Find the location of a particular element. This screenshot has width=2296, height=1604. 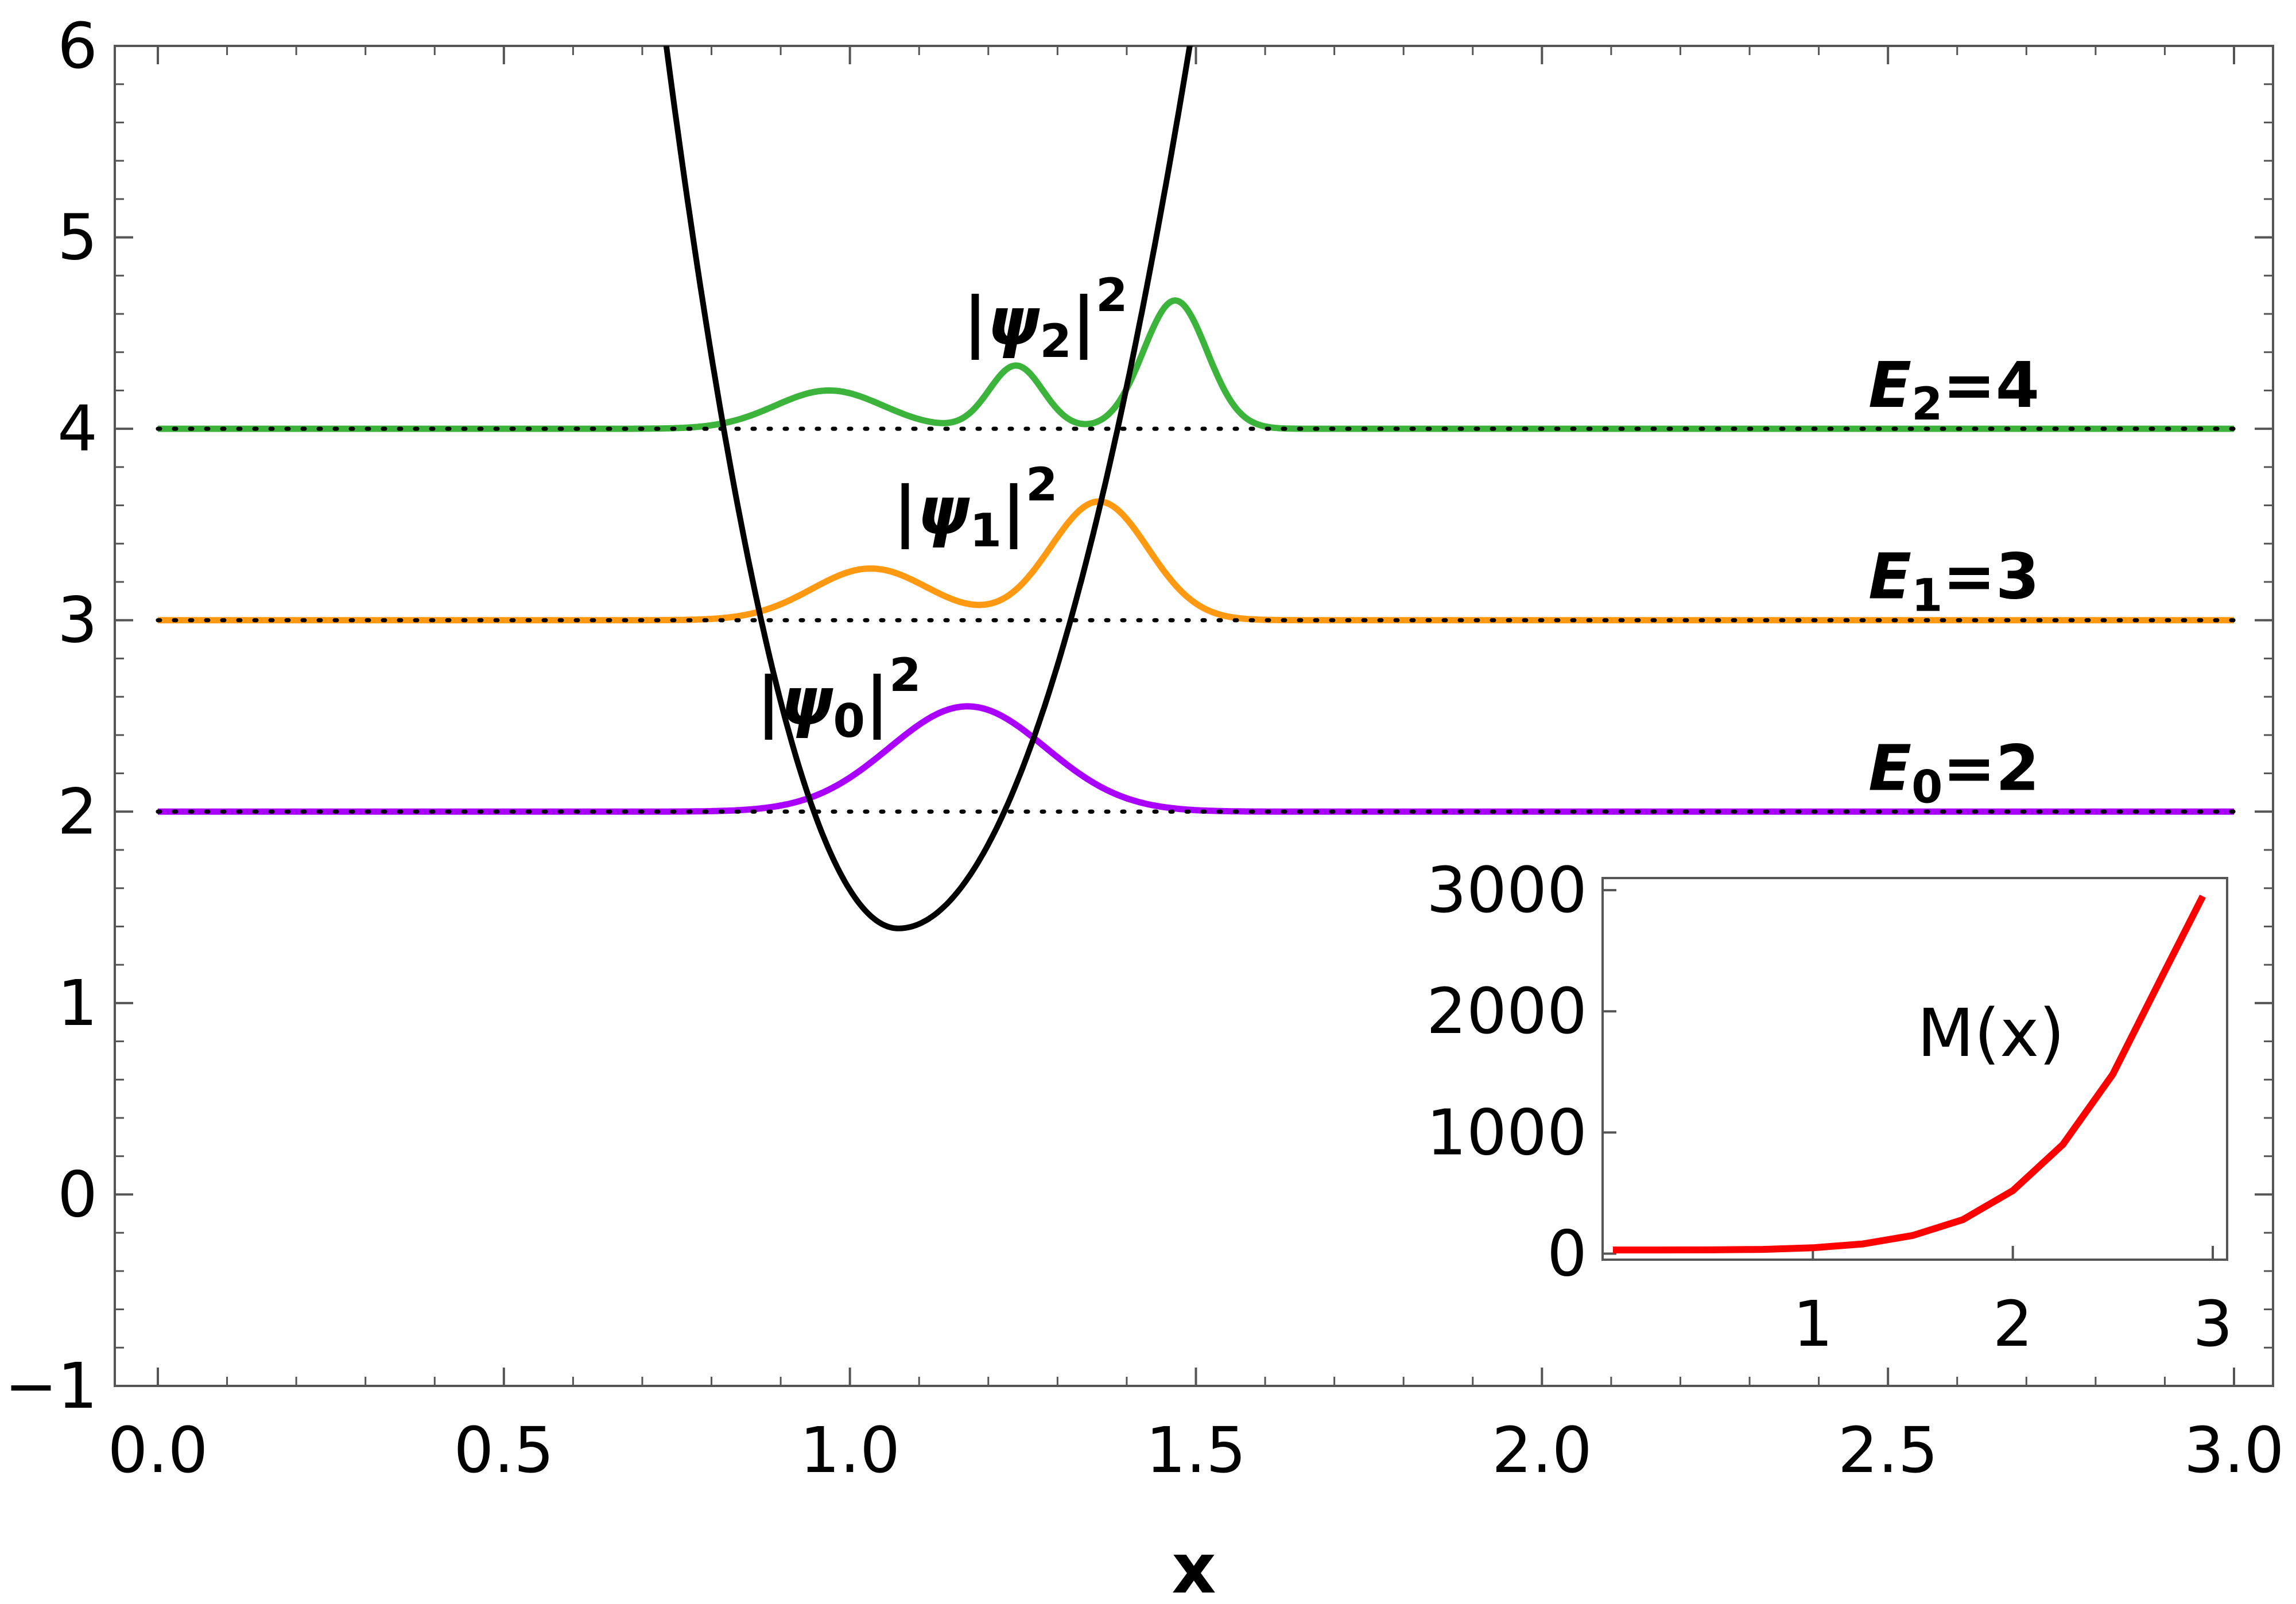

potential-curve is located at coordinates (928, 488).